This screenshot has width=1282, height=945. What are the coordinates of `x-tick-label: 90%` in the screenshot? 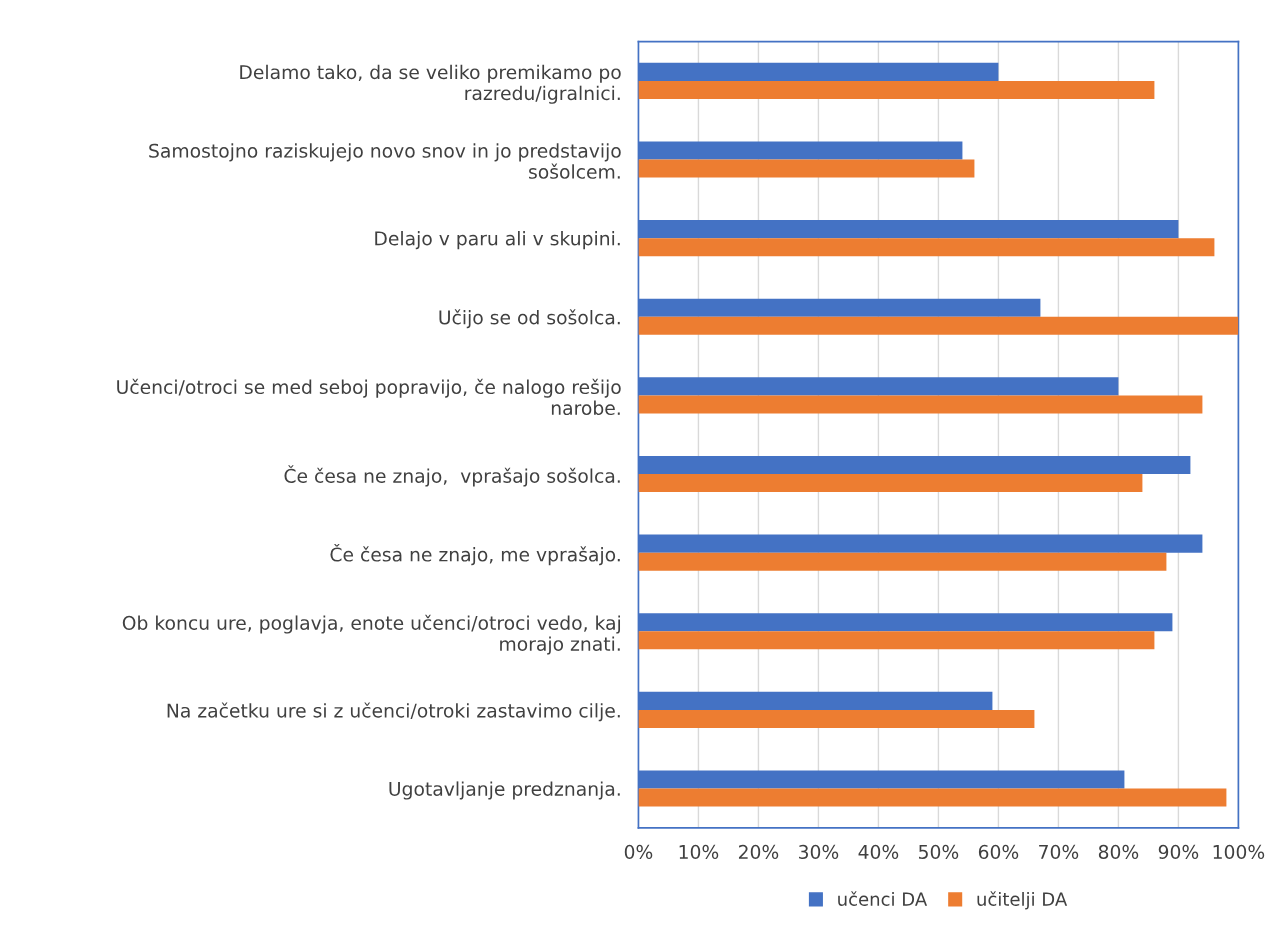 It's located at (1178, 851).